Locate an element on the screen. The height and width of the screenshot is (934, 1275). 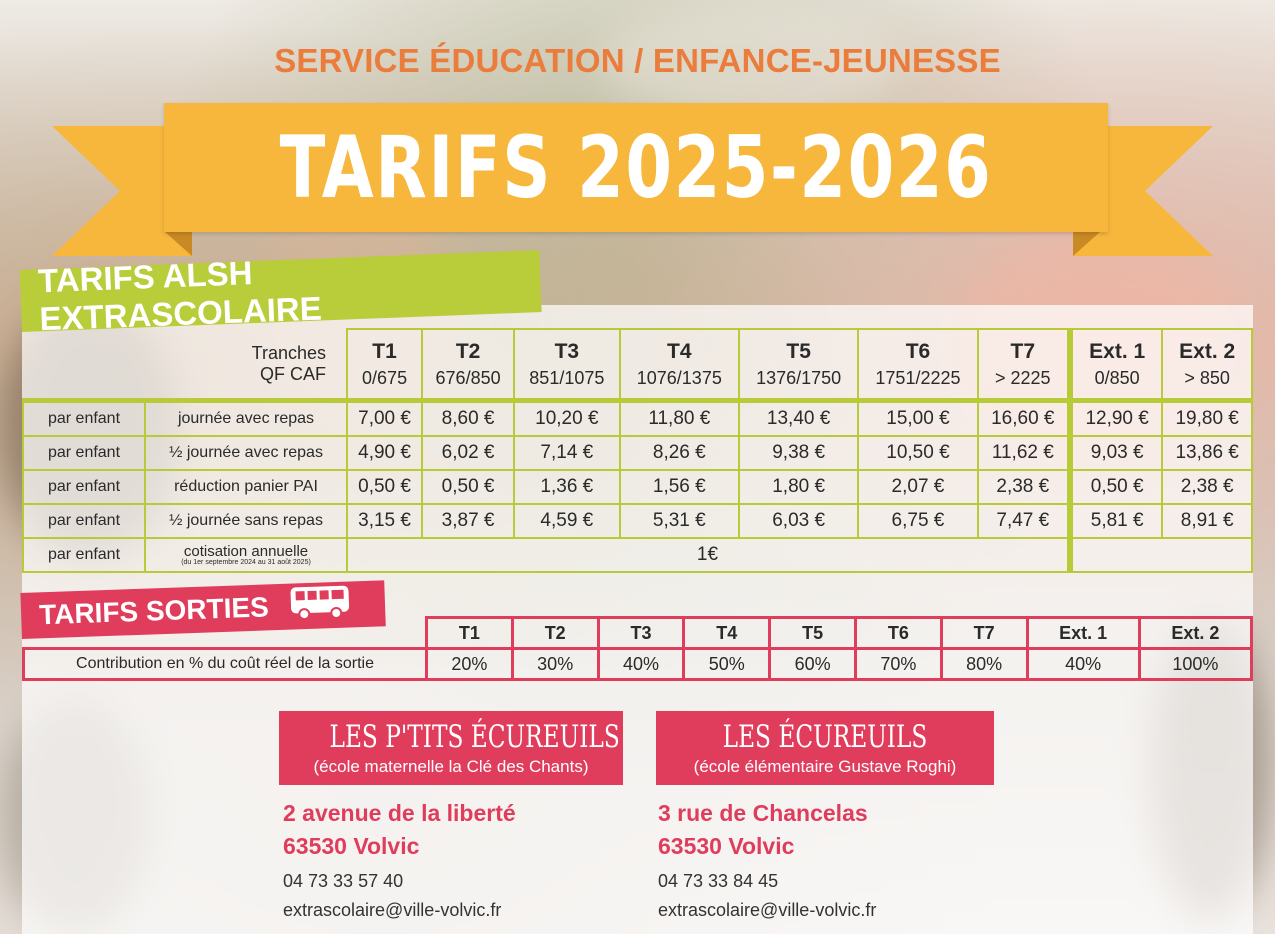
row-label: ½ journée sans repas is located at coordinates (246, 521).